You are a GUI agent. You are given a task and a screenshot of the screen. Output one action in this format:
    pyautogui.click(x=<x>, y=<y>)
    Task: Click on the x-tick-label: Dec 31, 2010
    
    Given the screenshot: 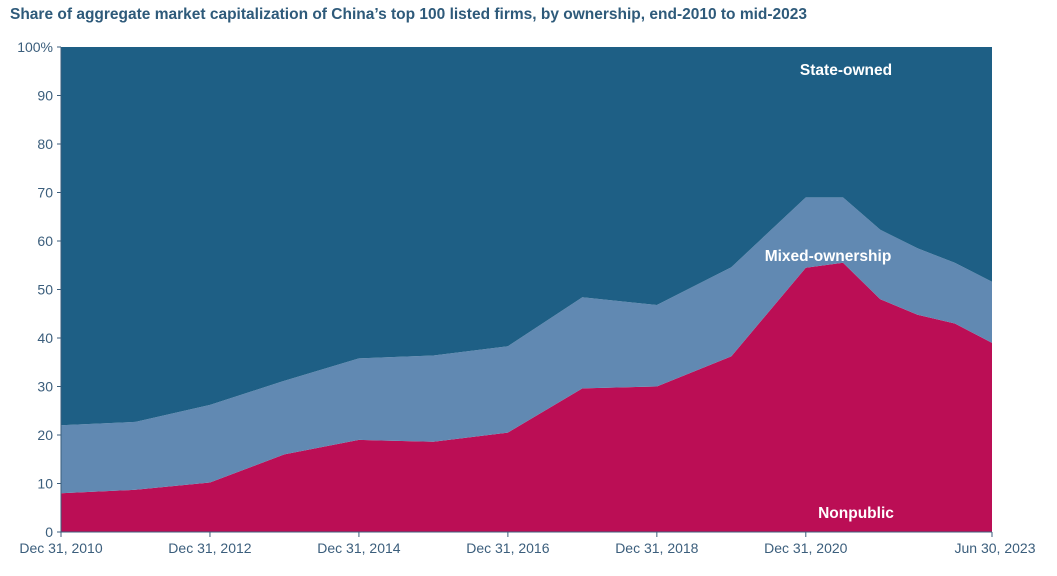 What is the action you would take?
    pyautogui.click(x=60, y=548)
    